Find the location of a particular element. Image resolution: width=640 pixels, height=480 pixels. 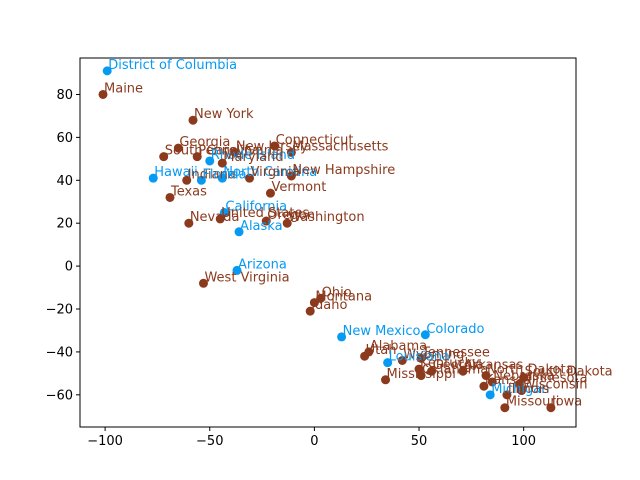

x-axis: −100 −50 0 50 100 is located at coordinates (311, 438).